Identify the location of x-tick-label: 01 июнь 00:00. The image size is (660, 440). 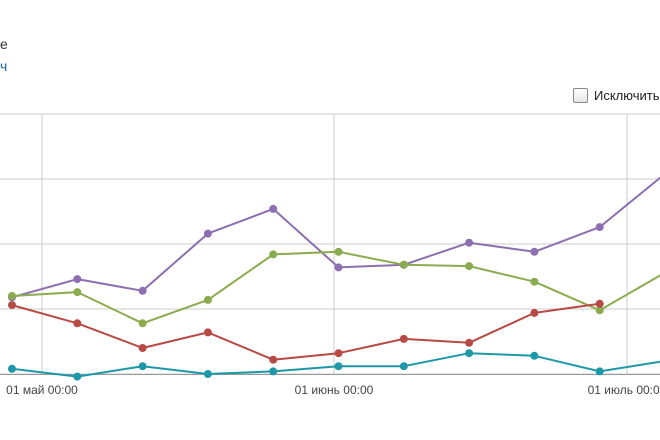
(334, 390).